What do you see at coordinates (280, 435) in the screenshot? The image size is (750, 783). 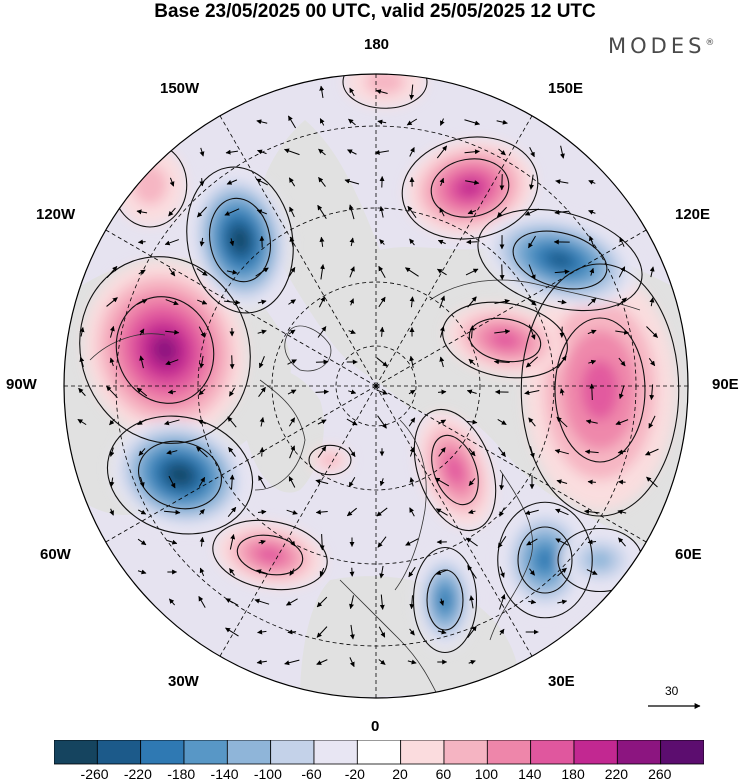 I see `coastline` at bounding box center [280, 435].